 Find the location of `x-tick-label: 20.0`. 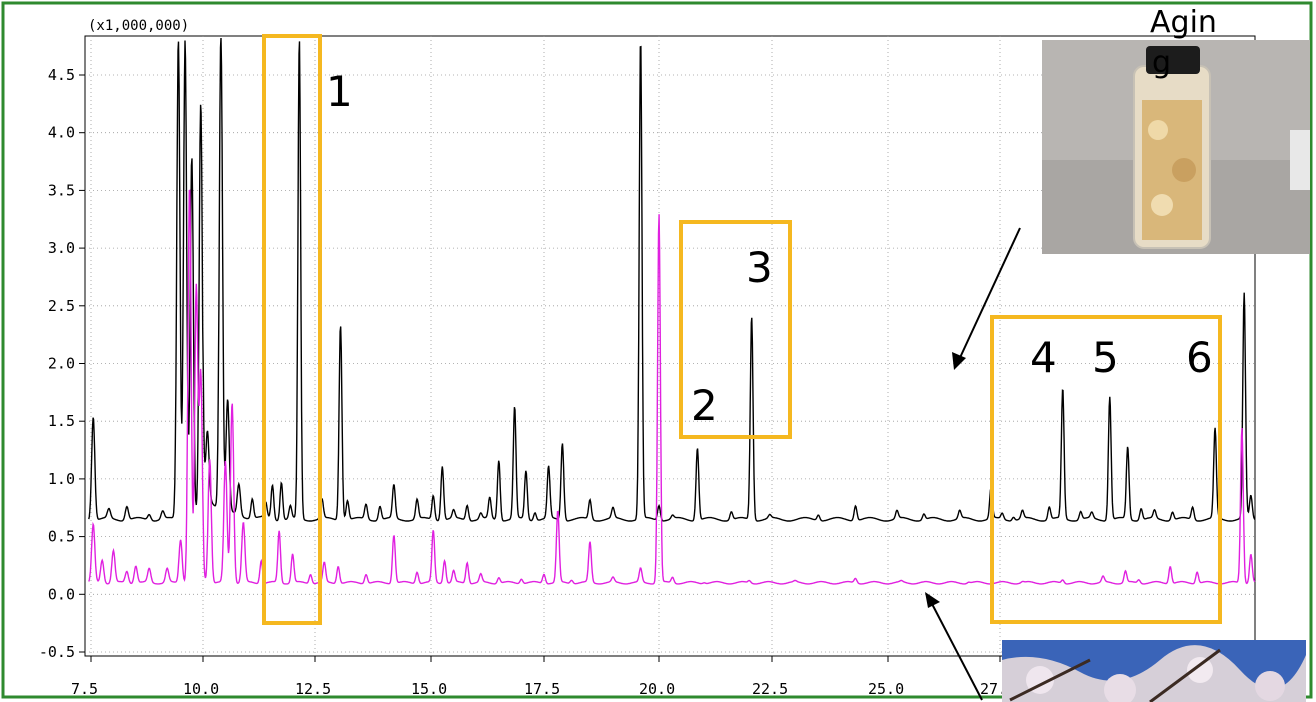

x-tick-label: 20.0 is located at coordinates (657, 689).